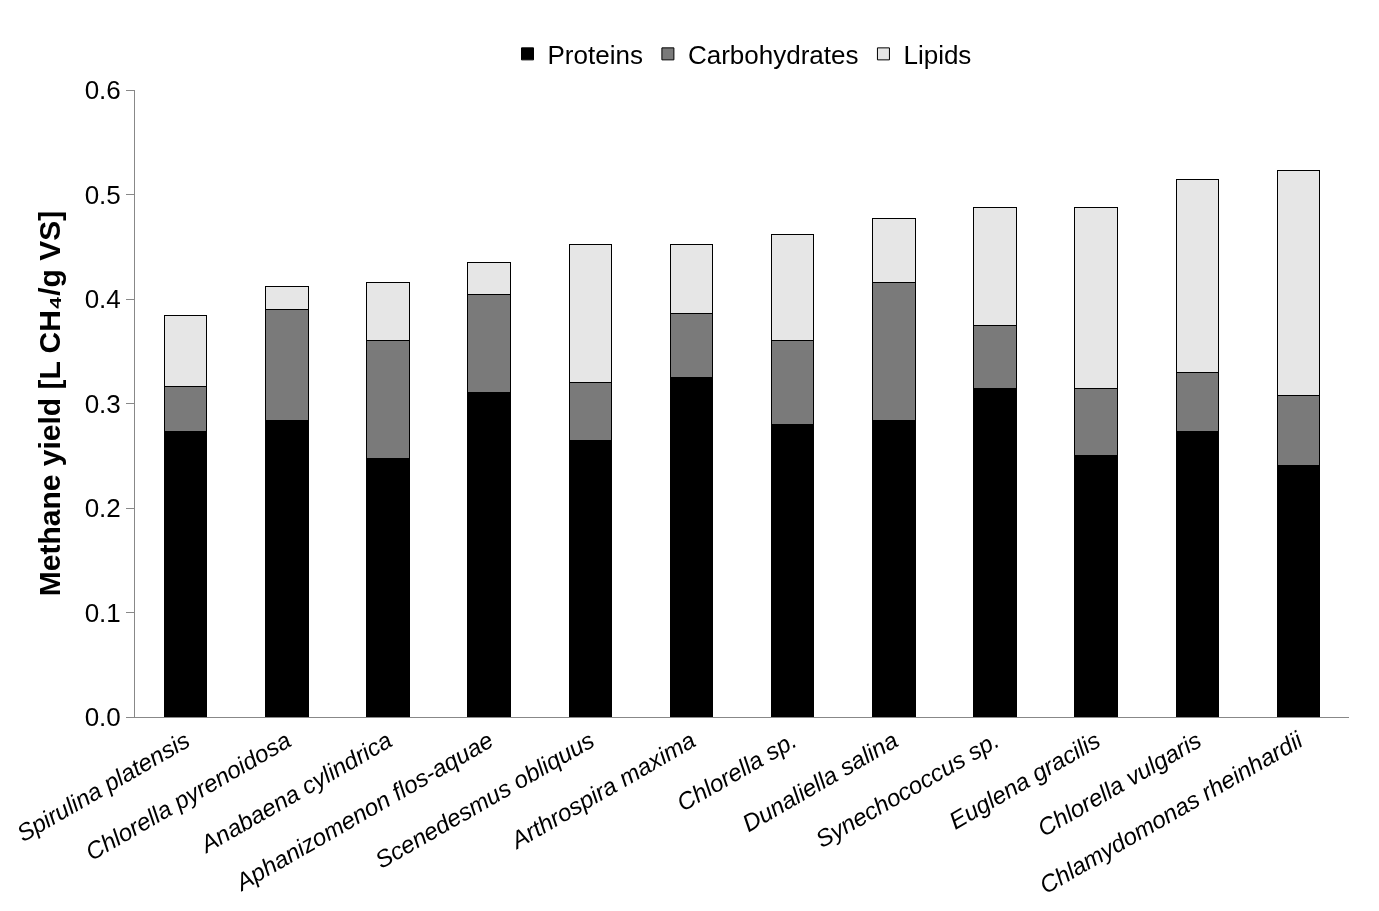  Describe the element at coordinates (773, 55) in the screenshot. I see `legend-label: Carbohydrates` at that location.